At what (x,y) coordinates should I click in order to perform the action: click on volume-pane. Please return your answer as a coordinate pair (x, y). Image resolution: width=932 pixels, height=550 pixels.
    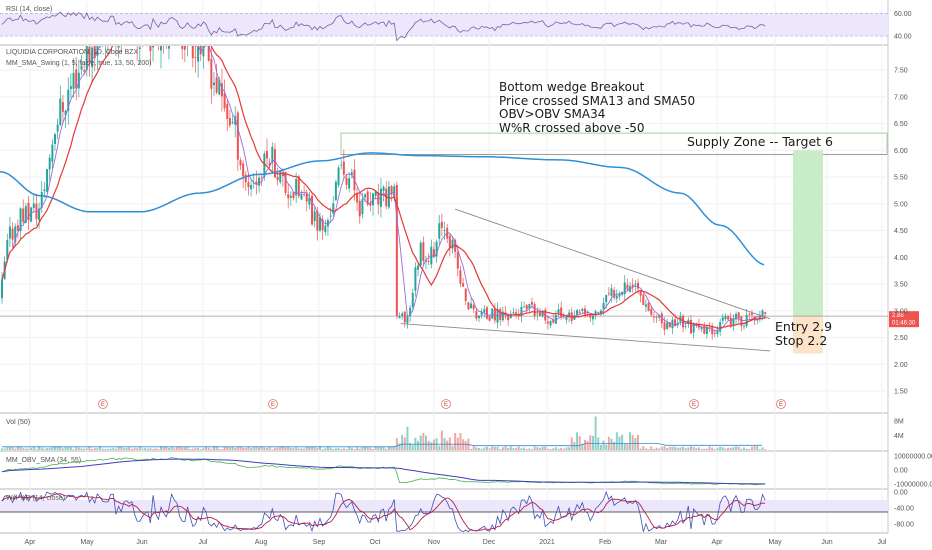
    Looking at the image, I should click on (384, 433).